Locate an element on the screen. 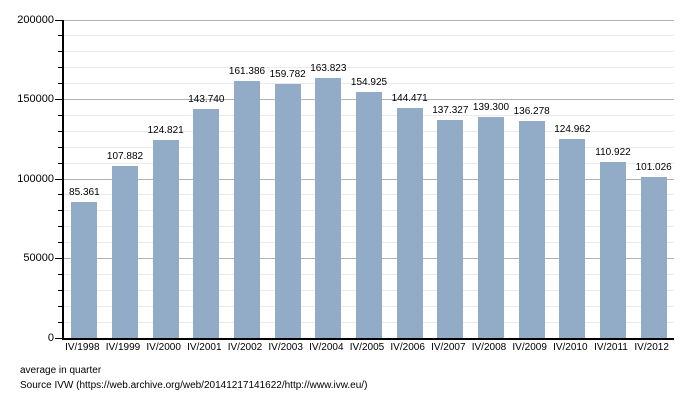  x-axis-tick-label: IV/2008 is located at coordinates (489, 347).